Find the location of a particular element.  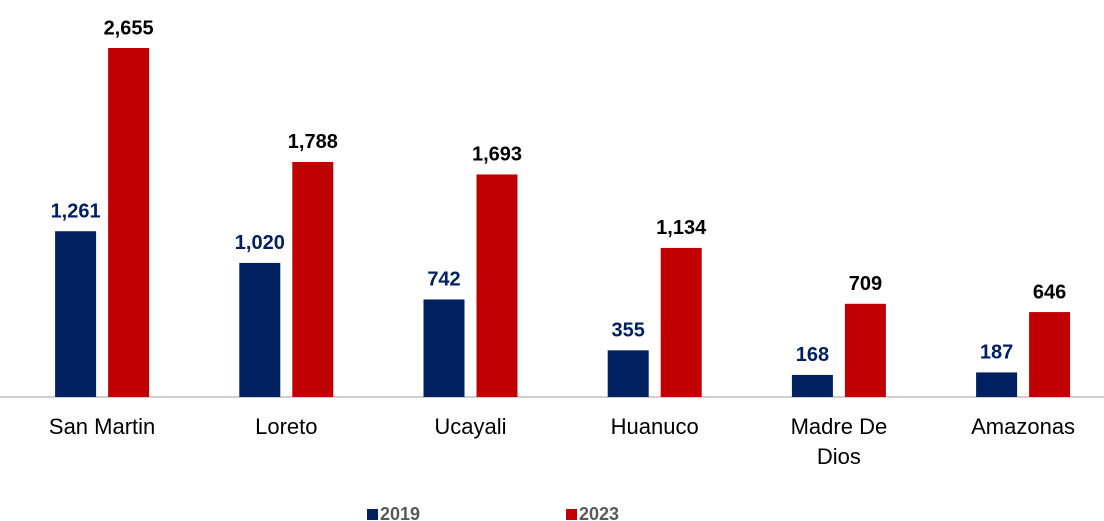

data-label: 1,020 is located at coordinates (260, 243).